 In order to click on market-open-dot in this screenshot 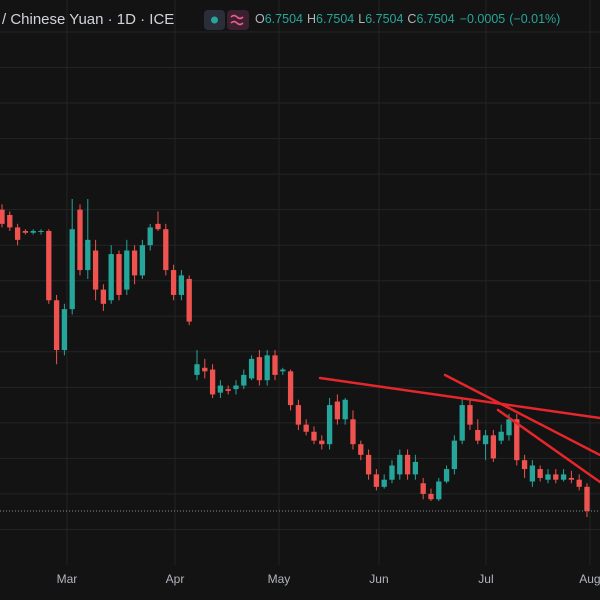, I will do `click(214, 20)`.